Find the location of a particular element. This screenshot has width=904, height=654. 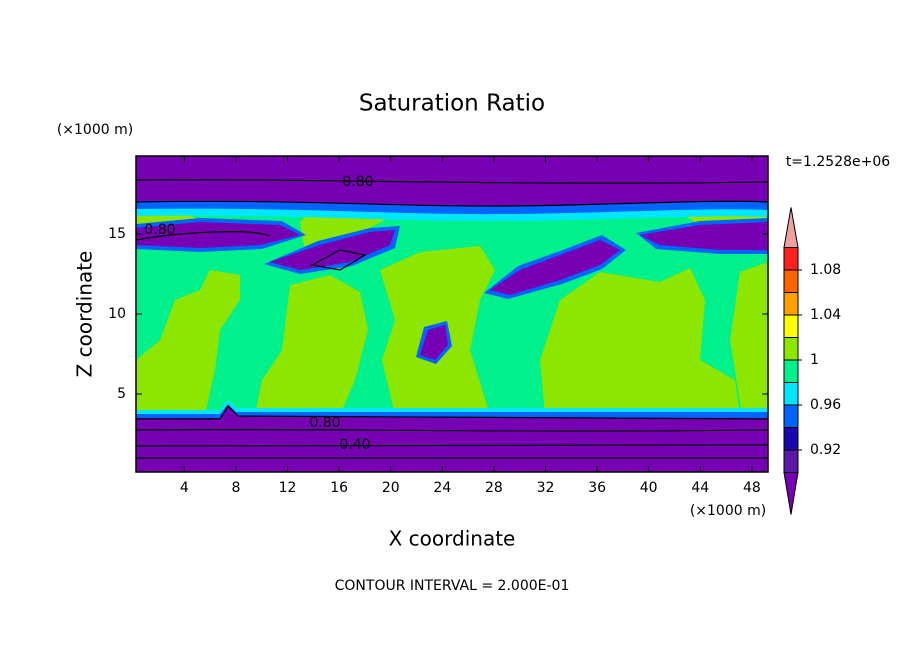

x-tick-label: 40 is located at coordinates (649, 488).